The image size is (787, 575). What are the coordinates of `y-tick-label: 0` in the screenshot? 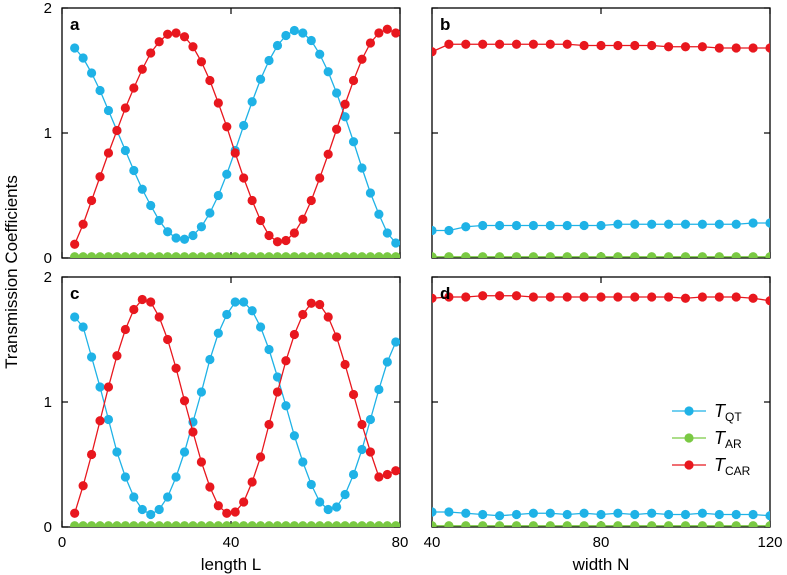 It's located at (48, 258).